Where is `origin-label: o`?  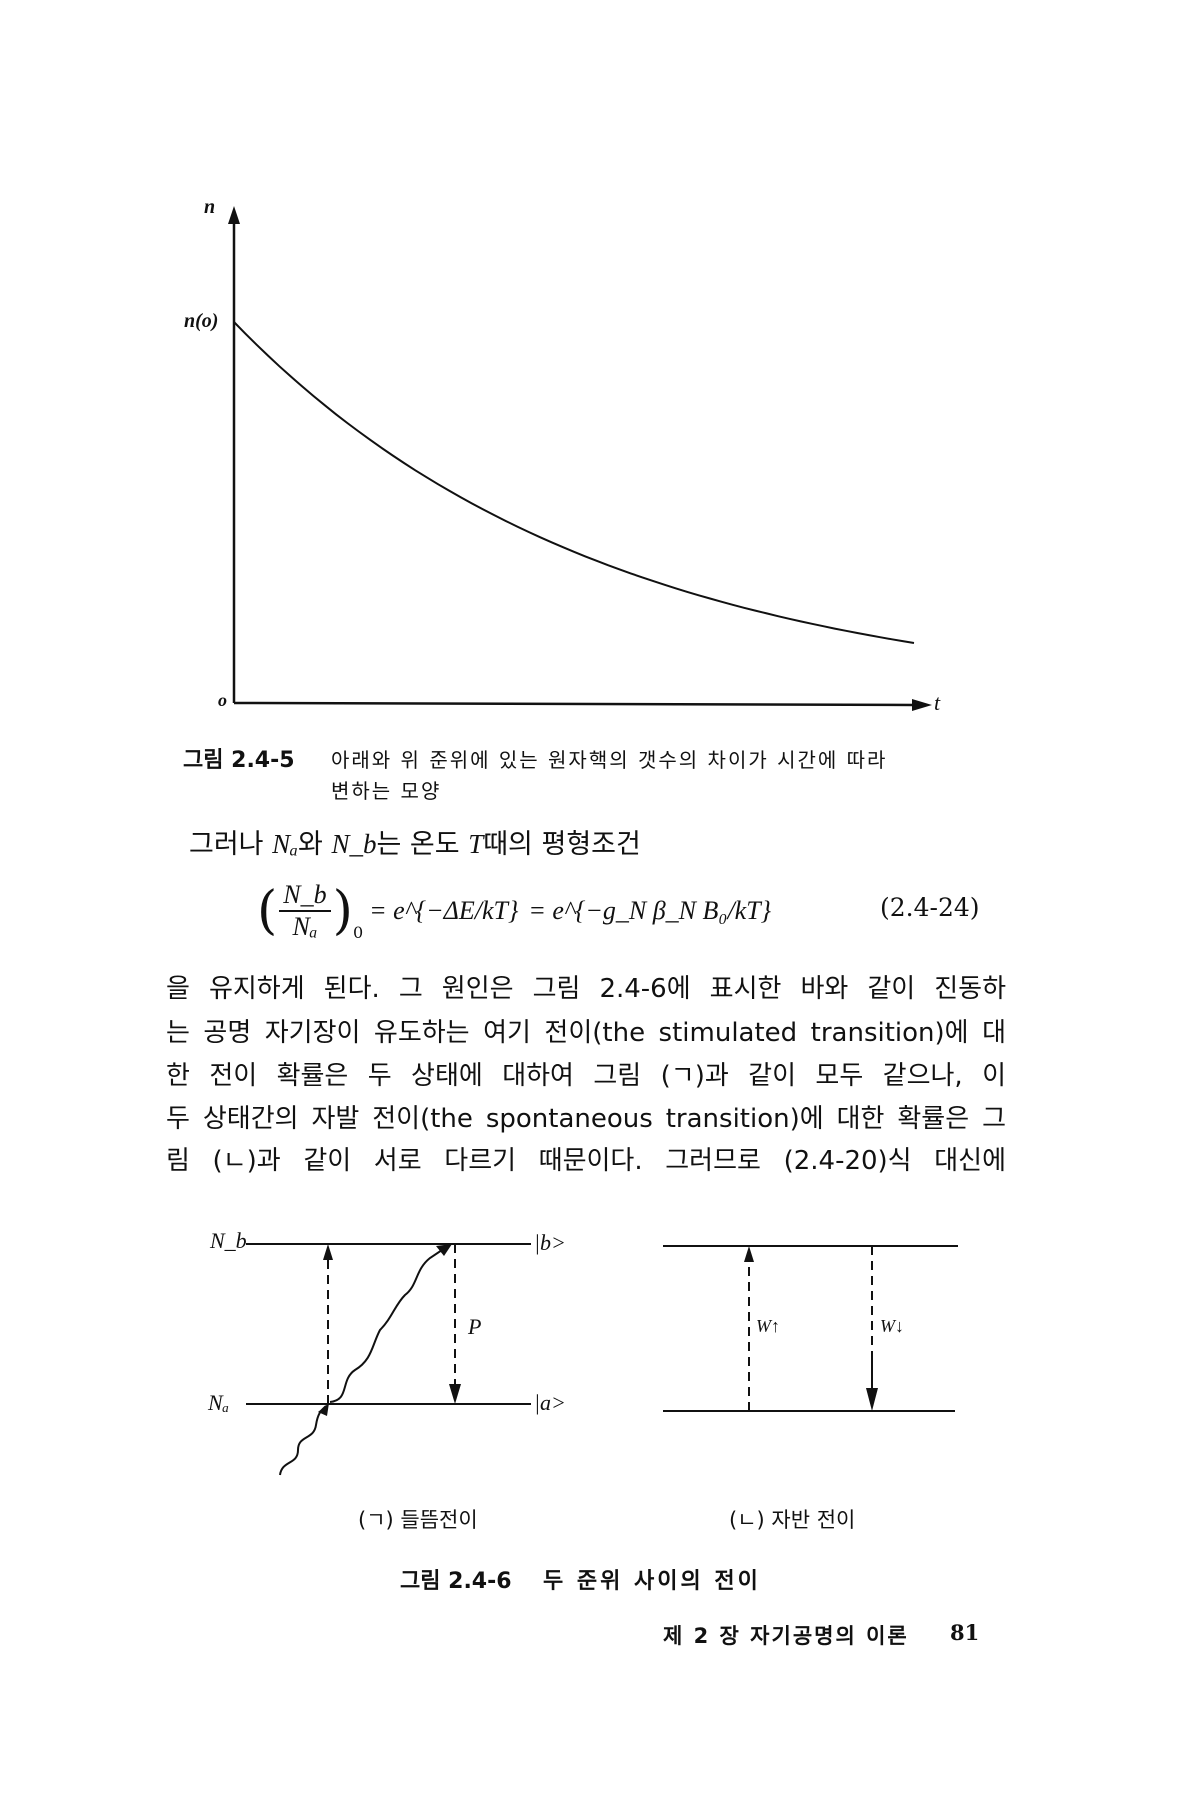 origin-label: o is located at coordinates (222, 700).